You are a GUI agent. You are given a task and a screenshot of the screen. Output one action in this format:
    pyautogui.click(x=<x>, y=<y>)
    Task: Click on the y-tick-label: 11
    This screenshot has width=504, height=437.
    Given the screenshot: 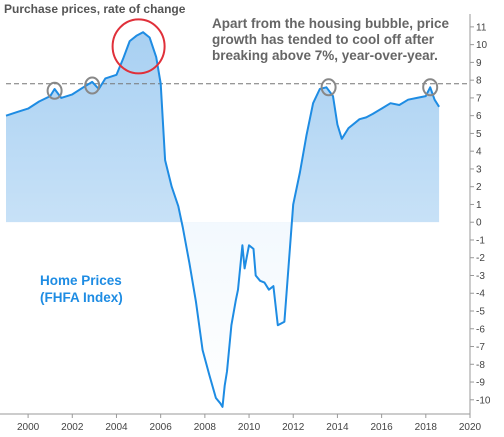 What is the action you would take?
    pyautogui.click(x=481, y=27)
    